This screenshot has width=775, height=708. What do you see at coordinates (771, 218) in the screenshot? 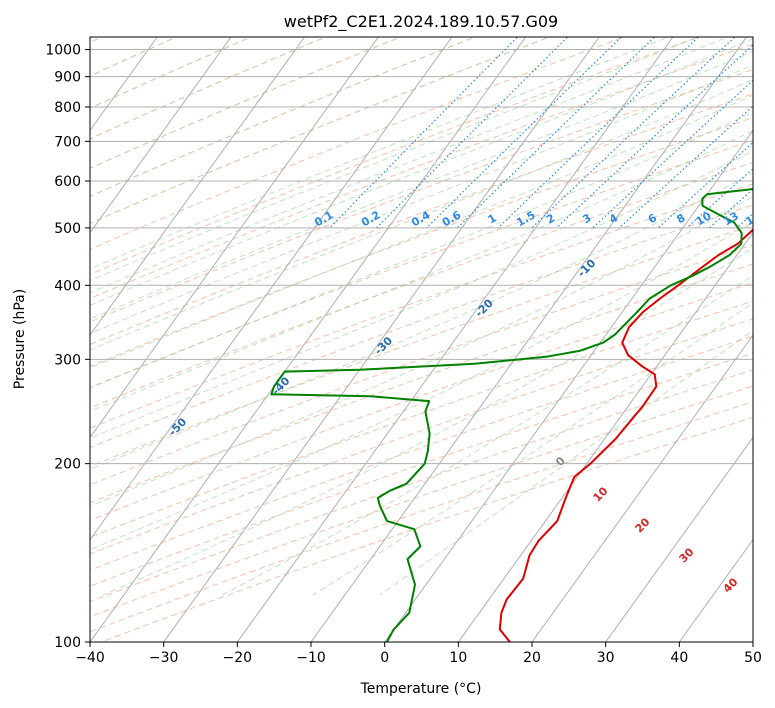
I see `mixing-ratio-label: 20` at bounding box center [771, 218].